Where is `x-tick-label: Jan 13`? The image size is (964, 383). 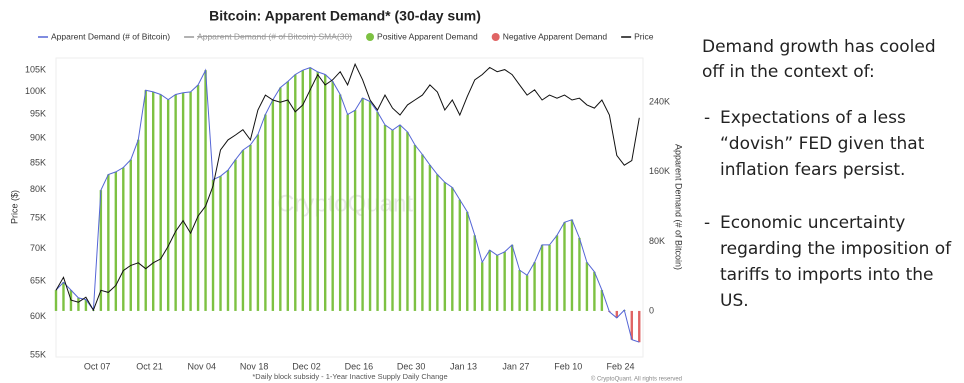
x-tick-label: Jan 13 is located at coordinates (463, 366).